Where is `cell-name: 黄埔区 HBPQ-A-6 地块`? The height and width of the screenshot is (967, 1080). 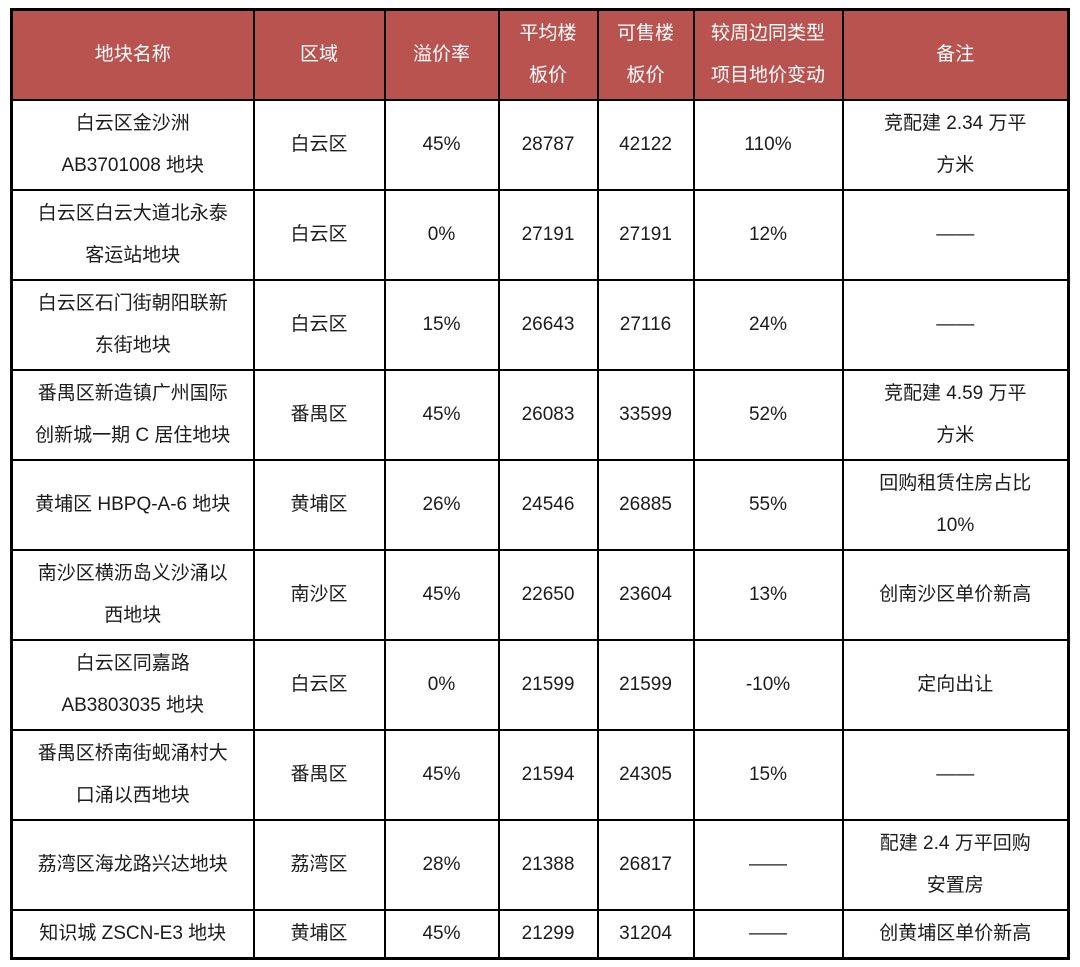
cell-name: 黄埔区 HBPQ-A-6 地块 is located at coordinates (132, 505).